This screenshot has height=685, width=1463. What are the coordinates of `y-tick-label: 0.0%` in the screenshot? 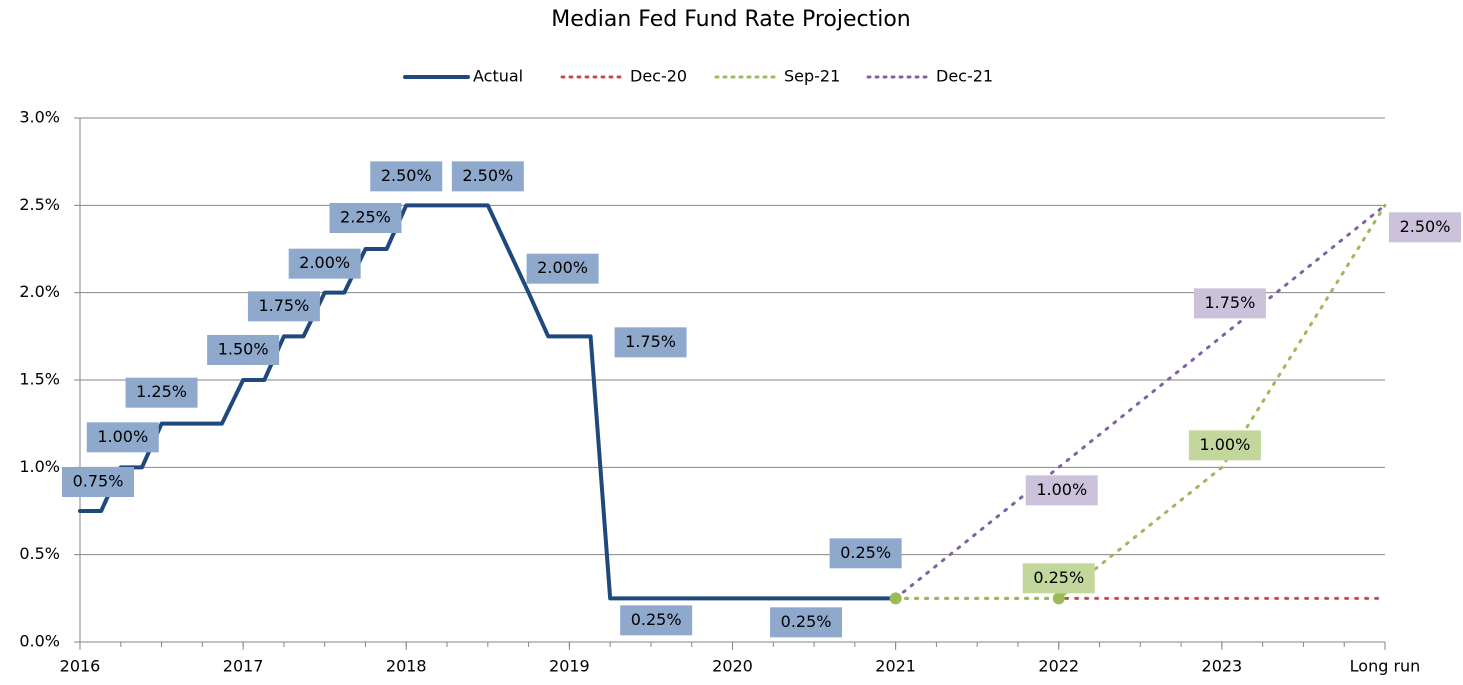 It's located at (39, 641).